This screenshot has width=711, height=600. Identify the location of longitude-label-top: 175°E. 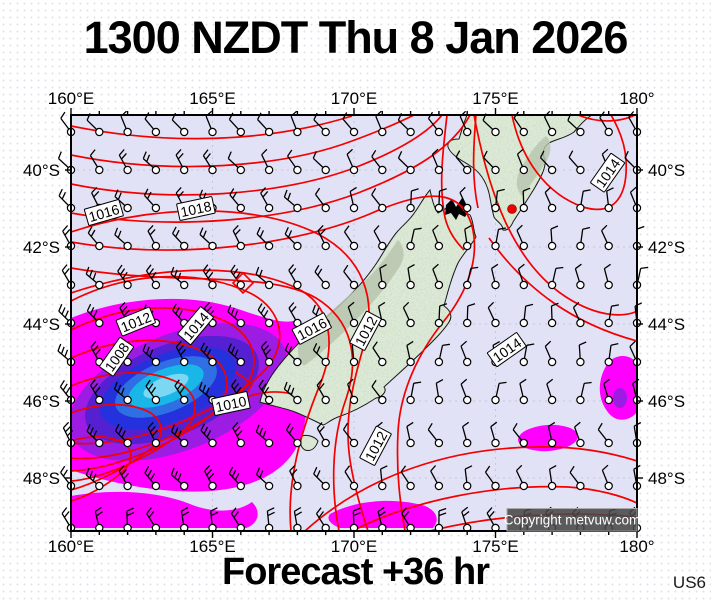
(495, 98).